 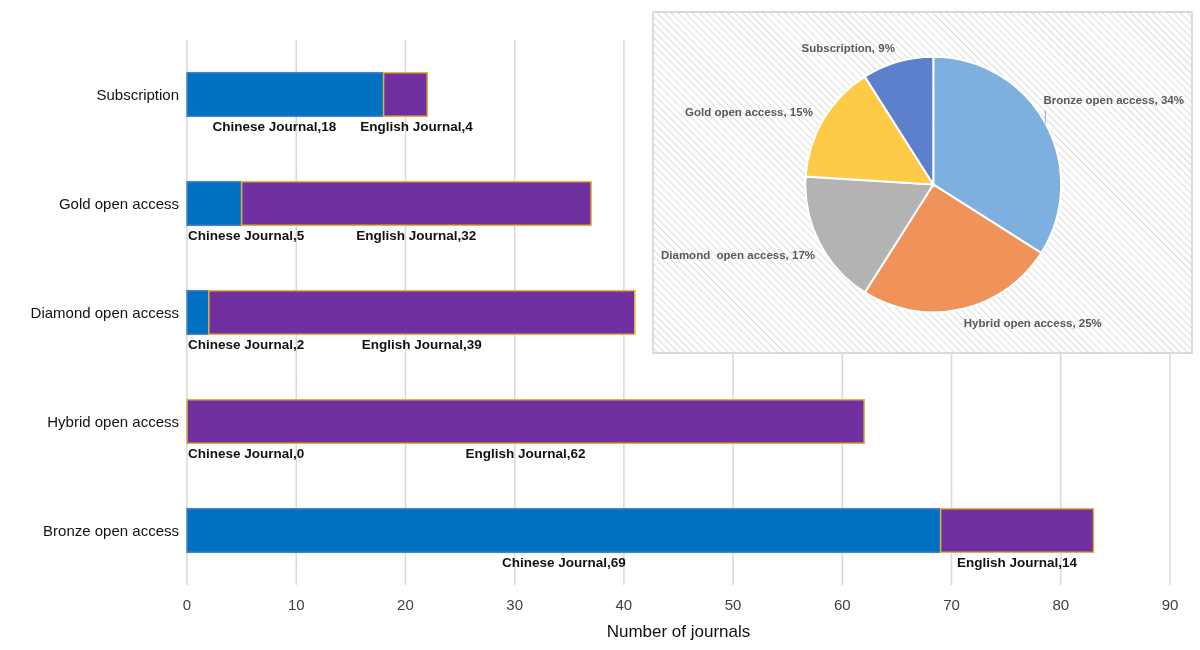 What do you see at coordinates (563, 563) in the screenshot?
I see `data-label: Chinese Journal,69` at bounding box center [563, 563].